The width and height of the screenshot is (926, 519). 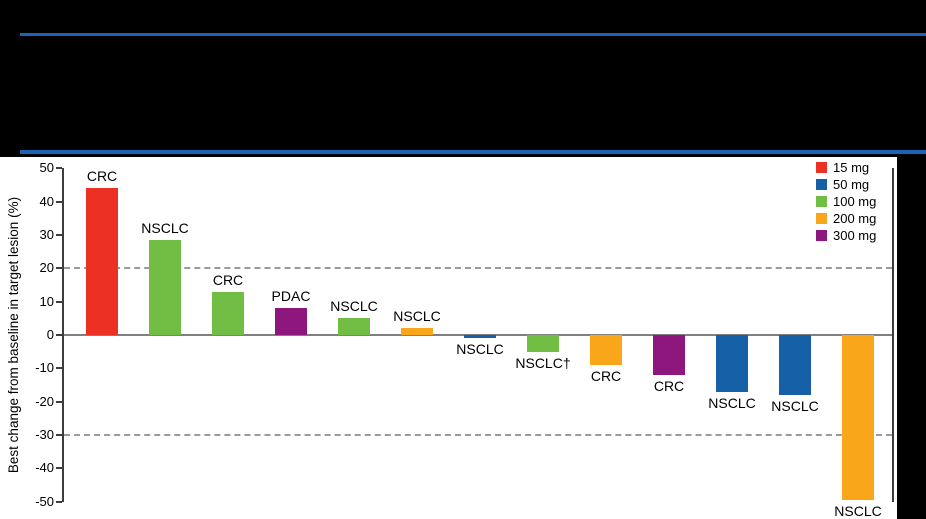 I want to click on legend-item: 50 mg, so click(x=846, y=184).